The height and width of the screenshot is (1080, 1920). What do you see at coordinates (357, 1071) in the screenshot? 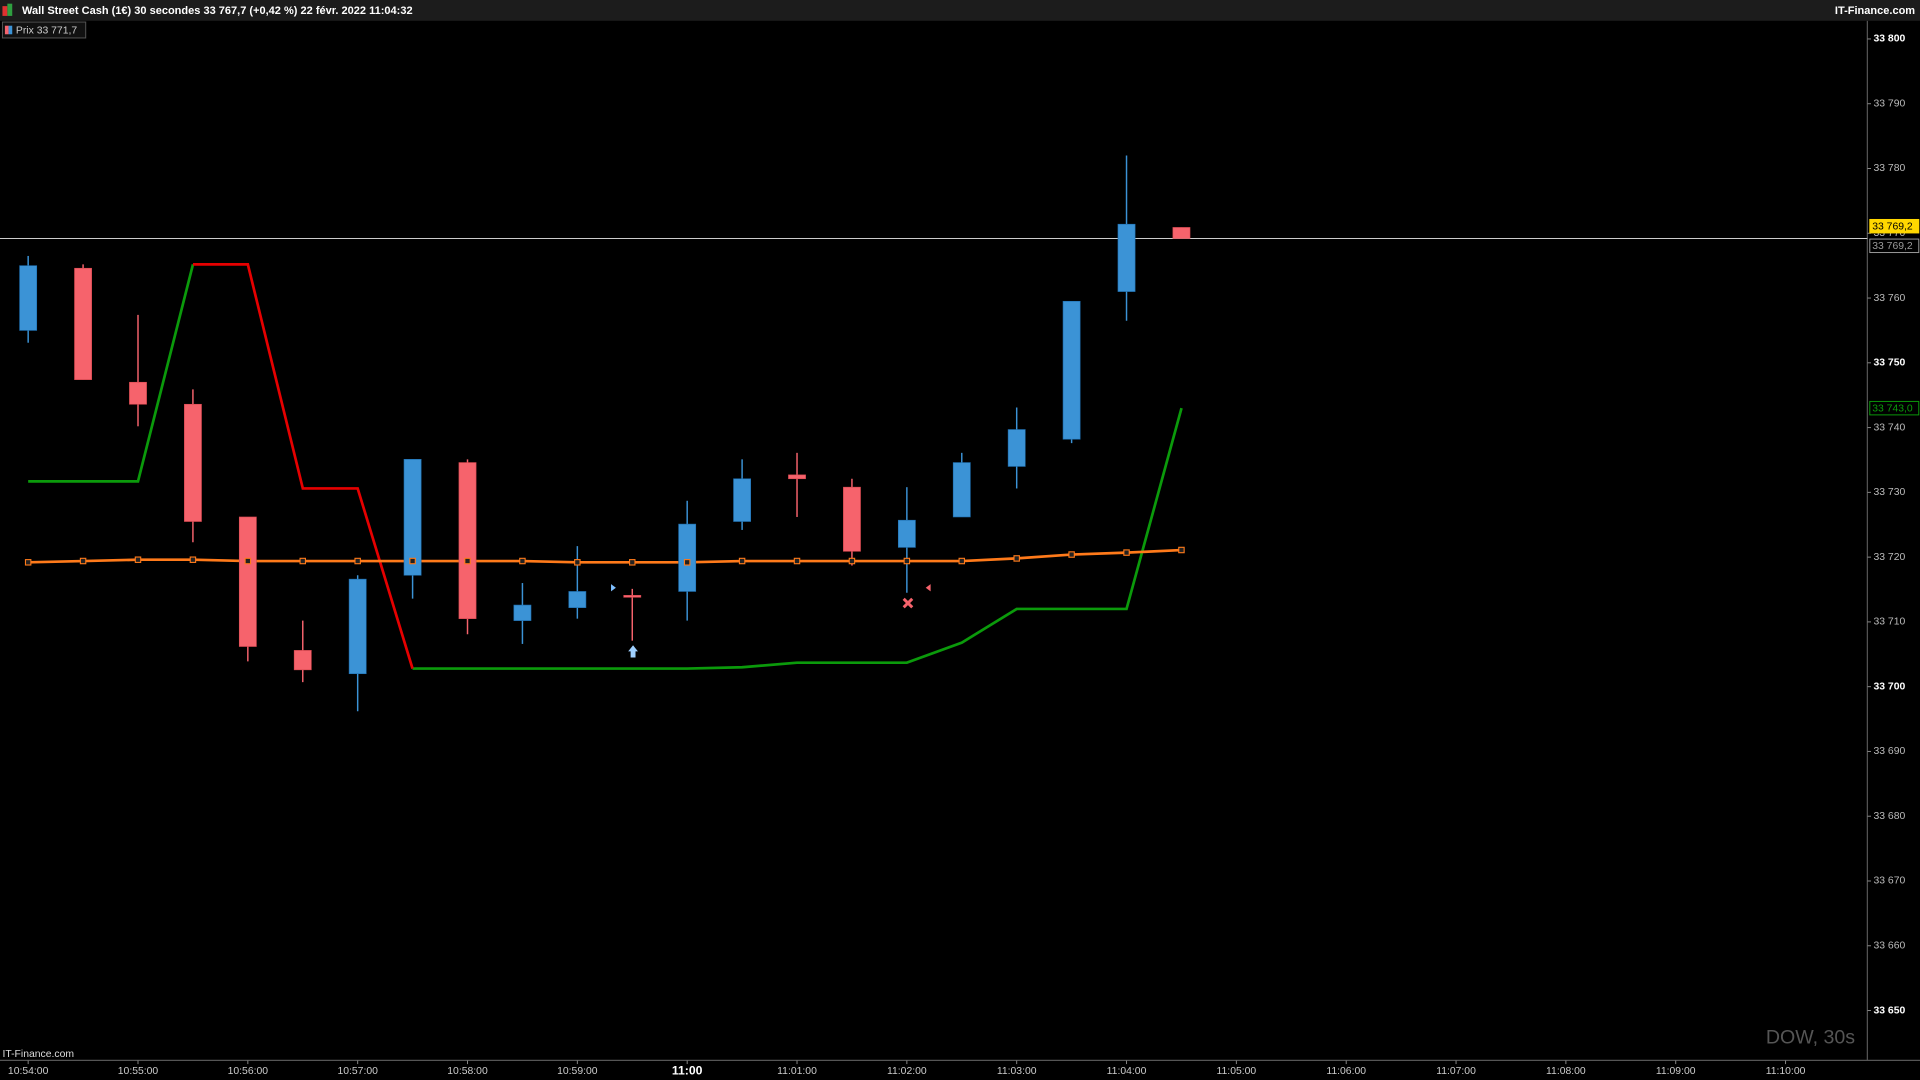
I see `x-tick-label: 10:57:00` at bounding box center [357, 1071].